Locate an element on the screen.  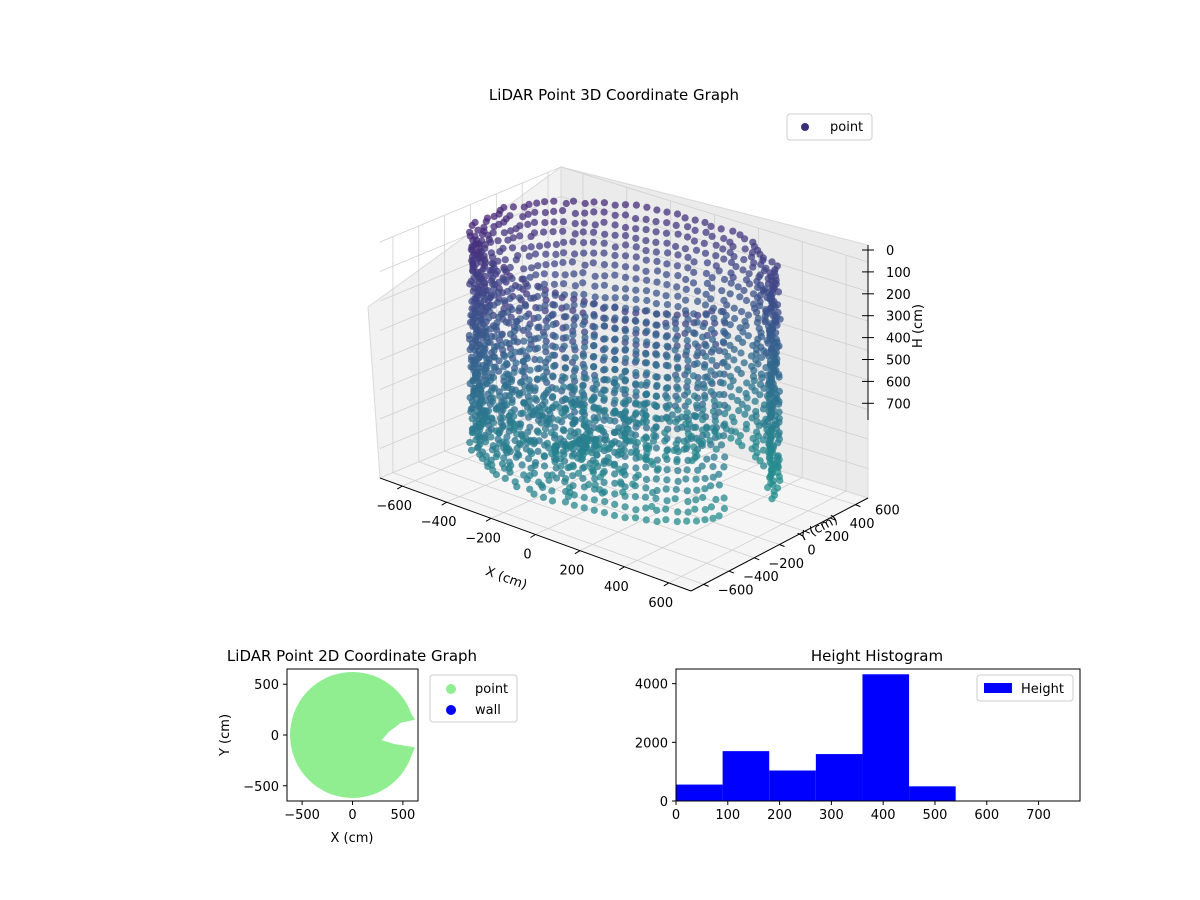
x-tick-label-hist: 600 is located at coordinates (986, 815).